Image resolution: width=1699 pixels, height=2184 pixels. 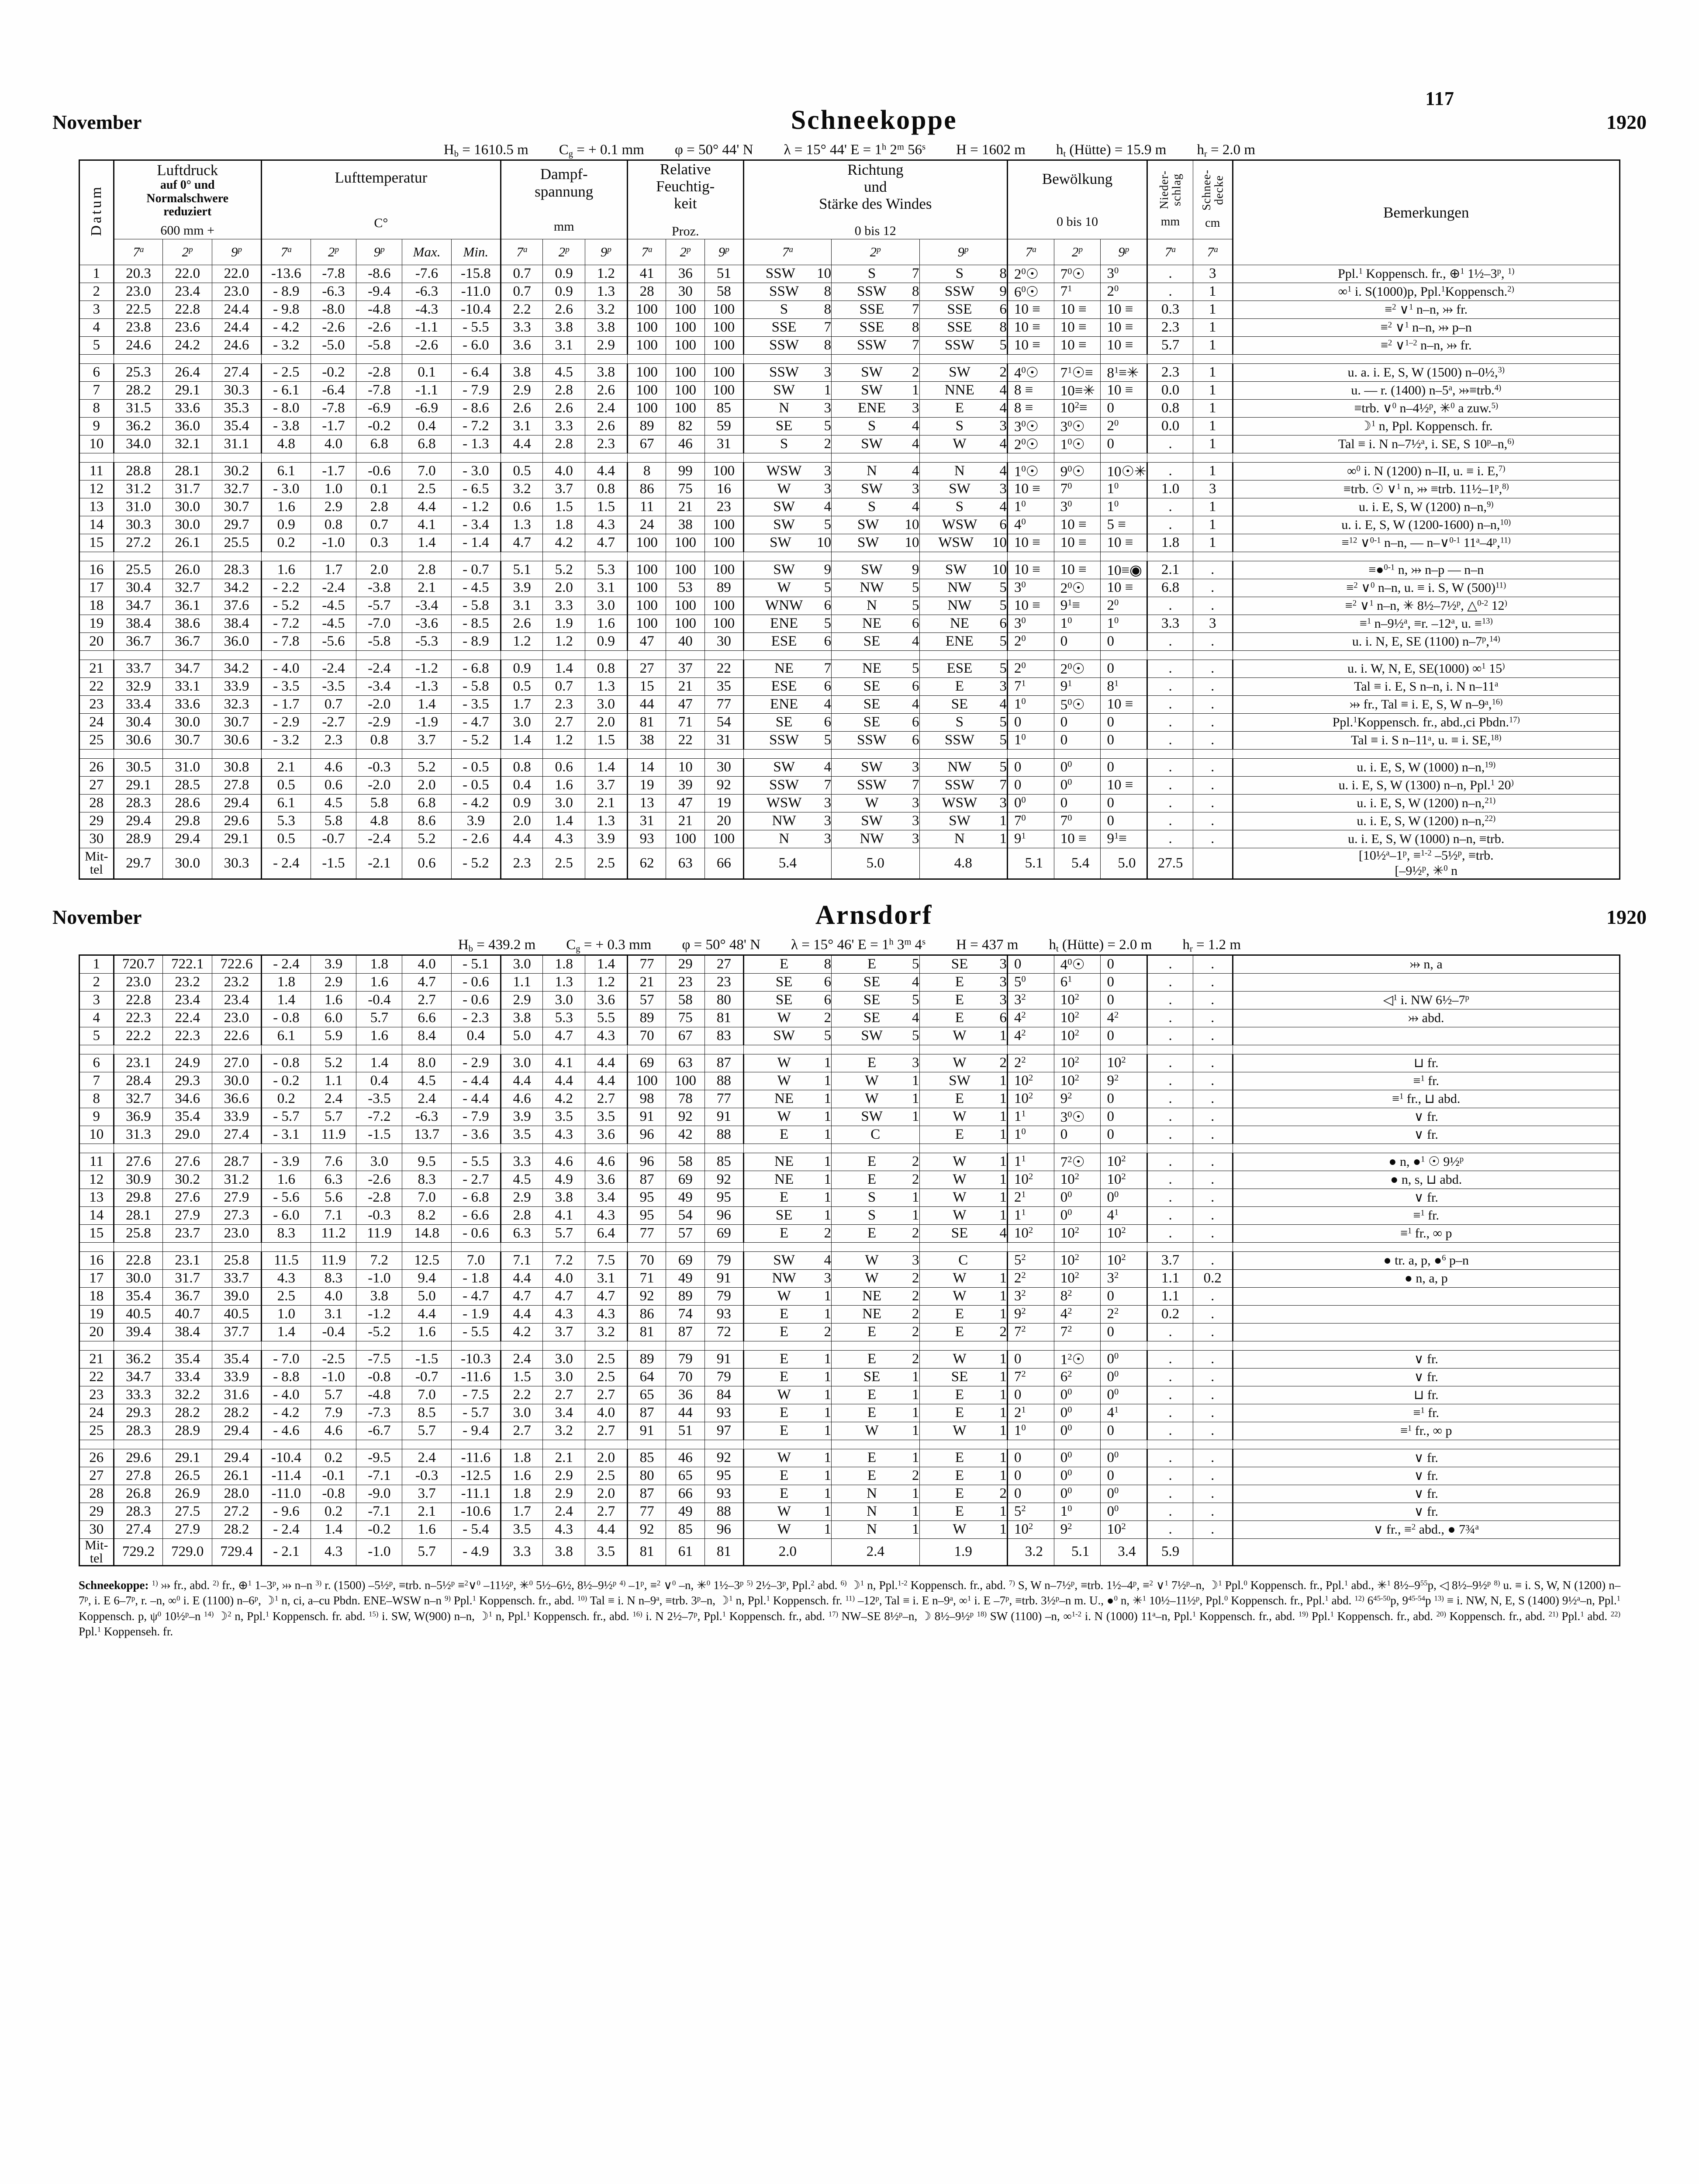 I want to click on cloud-cell: 20, so click(x=1124, y=605).